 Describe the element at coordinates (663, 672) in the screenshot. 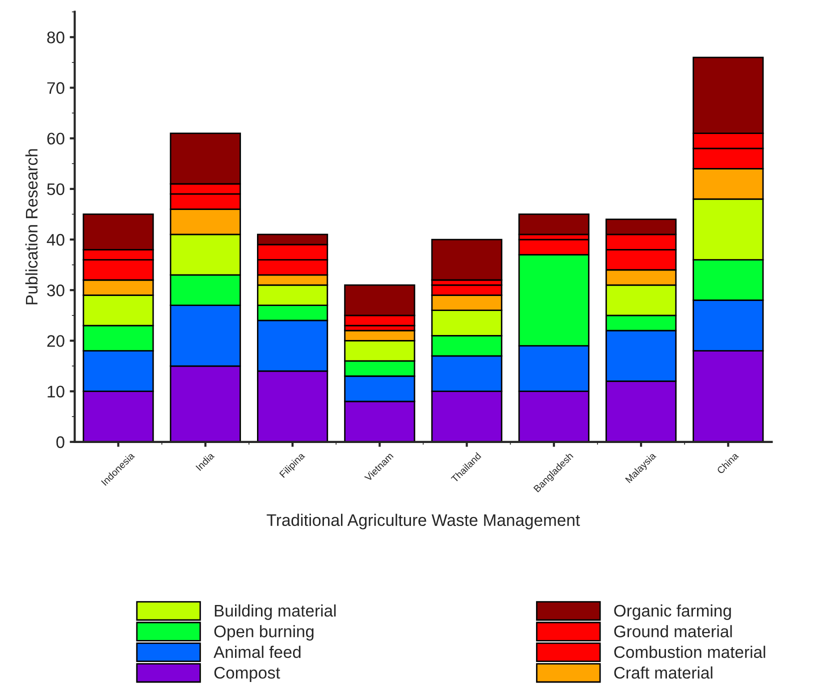

I see `legend-label: Craft material` at that location.